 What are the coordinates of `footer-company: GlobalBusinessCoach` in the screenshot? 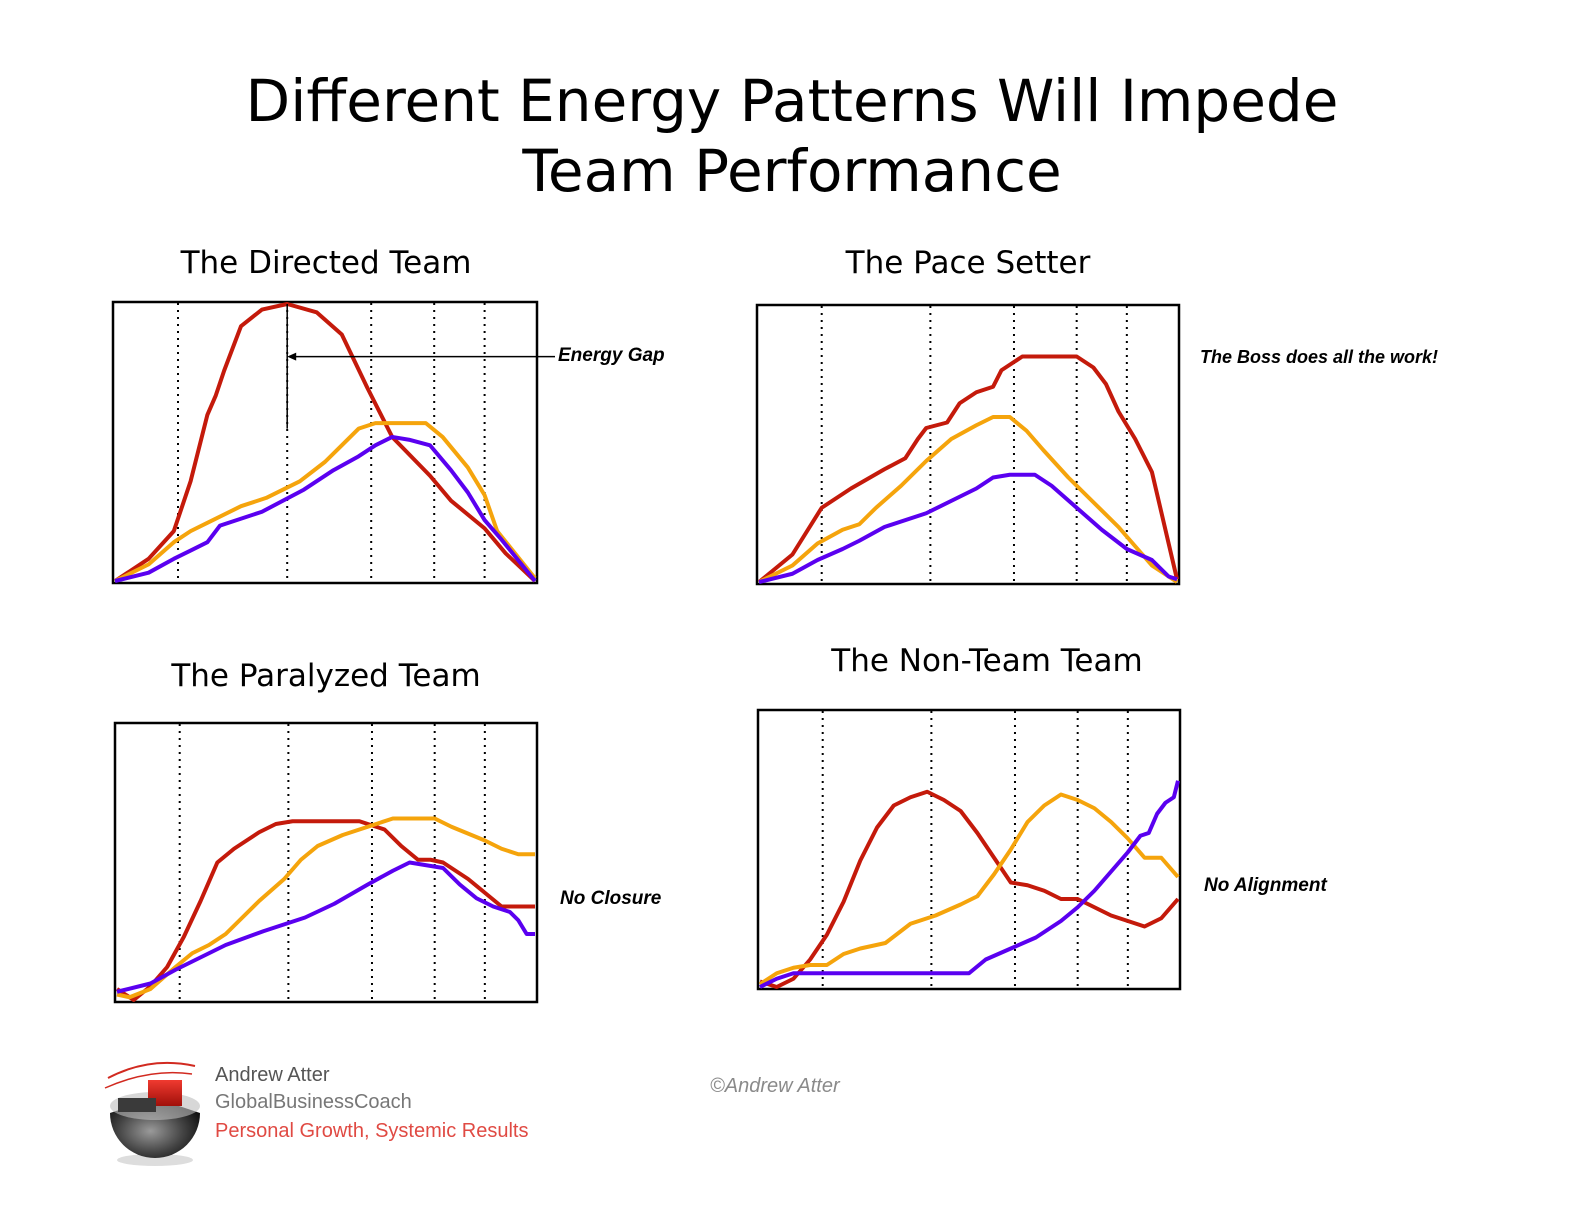 It's located at (313, 1102).